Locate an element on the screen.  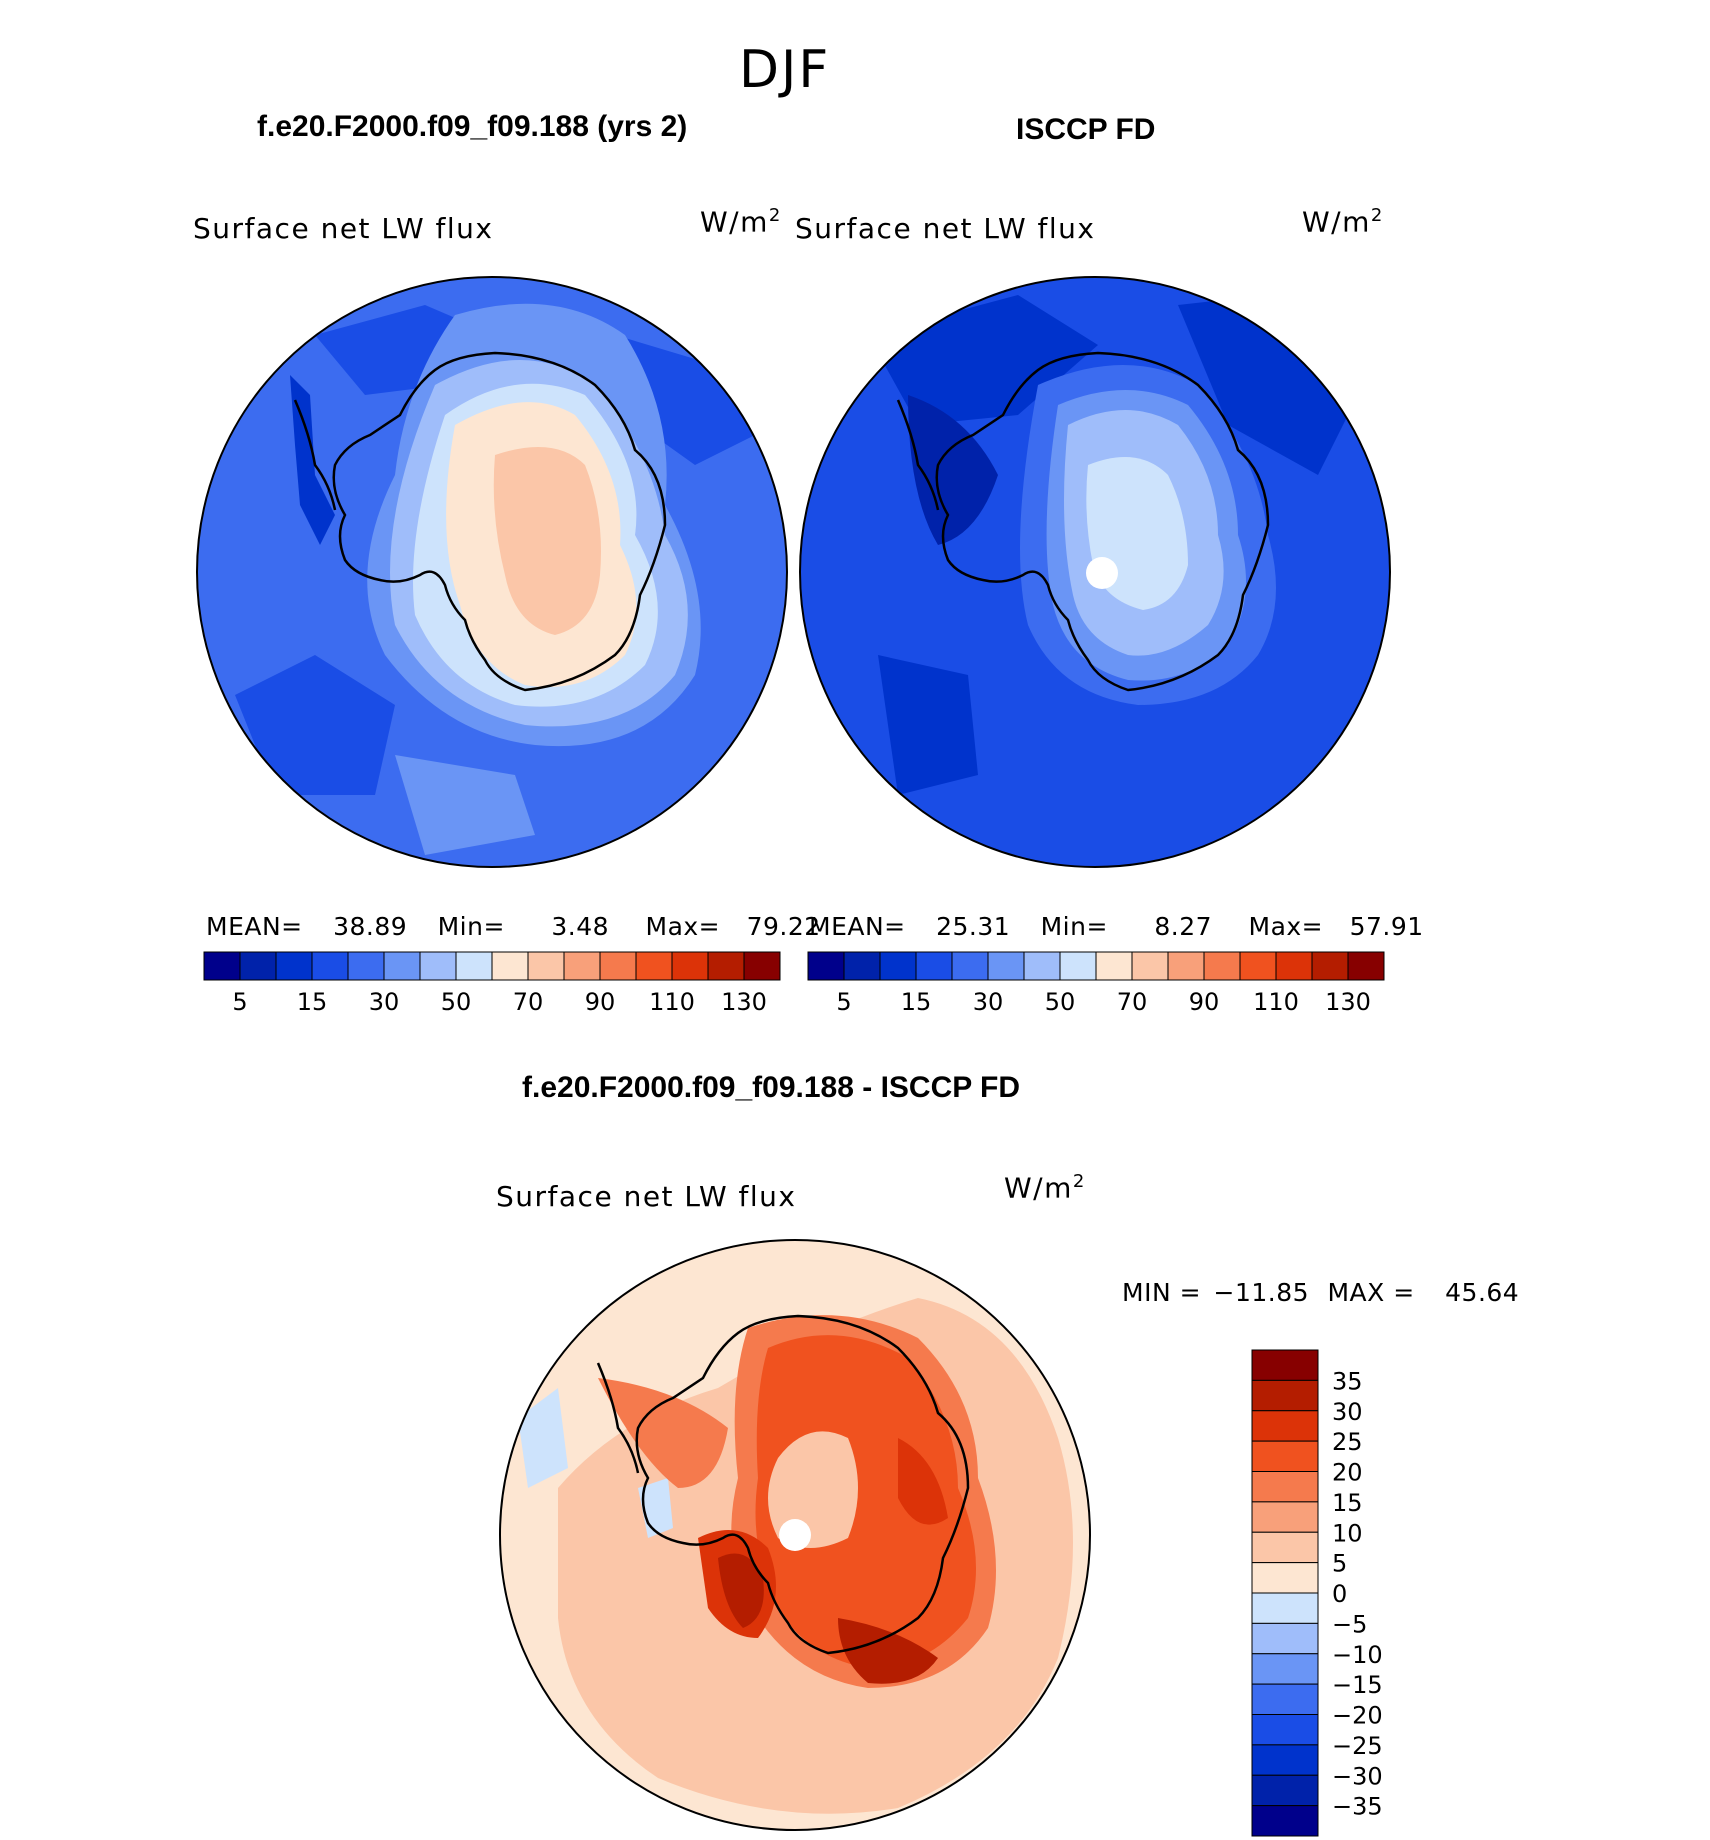
panel-1-colorbar-tick-label: 90 is located at coordinates (600, 1002).